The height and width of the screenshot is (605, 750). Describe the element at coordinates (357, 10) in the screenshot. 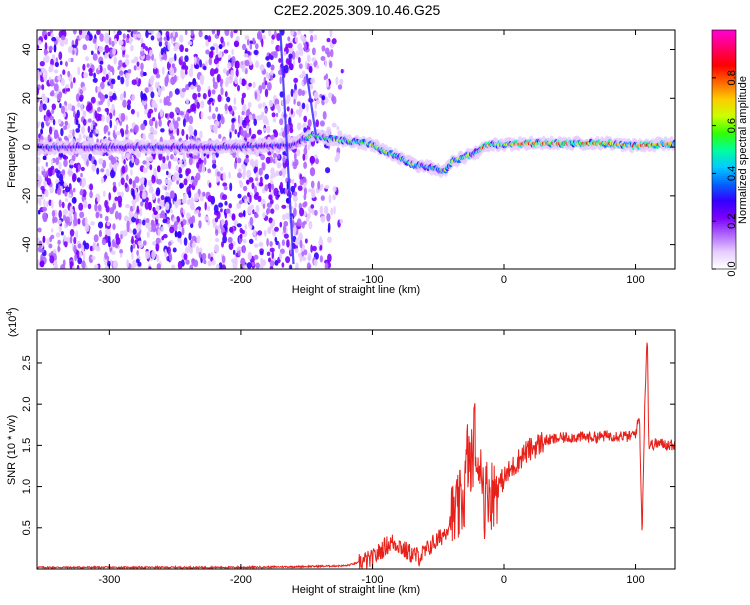

I see `figure-title: C2E2.2025.309.10.46.G25` at that location.